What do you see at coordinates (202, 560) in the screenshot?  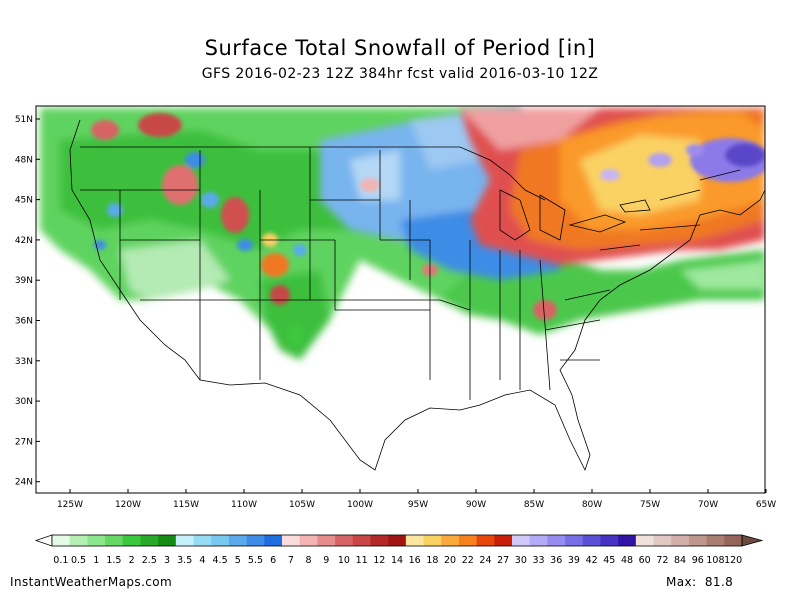 I see `colorbar-label: 4` at bounding box center [202, 560].